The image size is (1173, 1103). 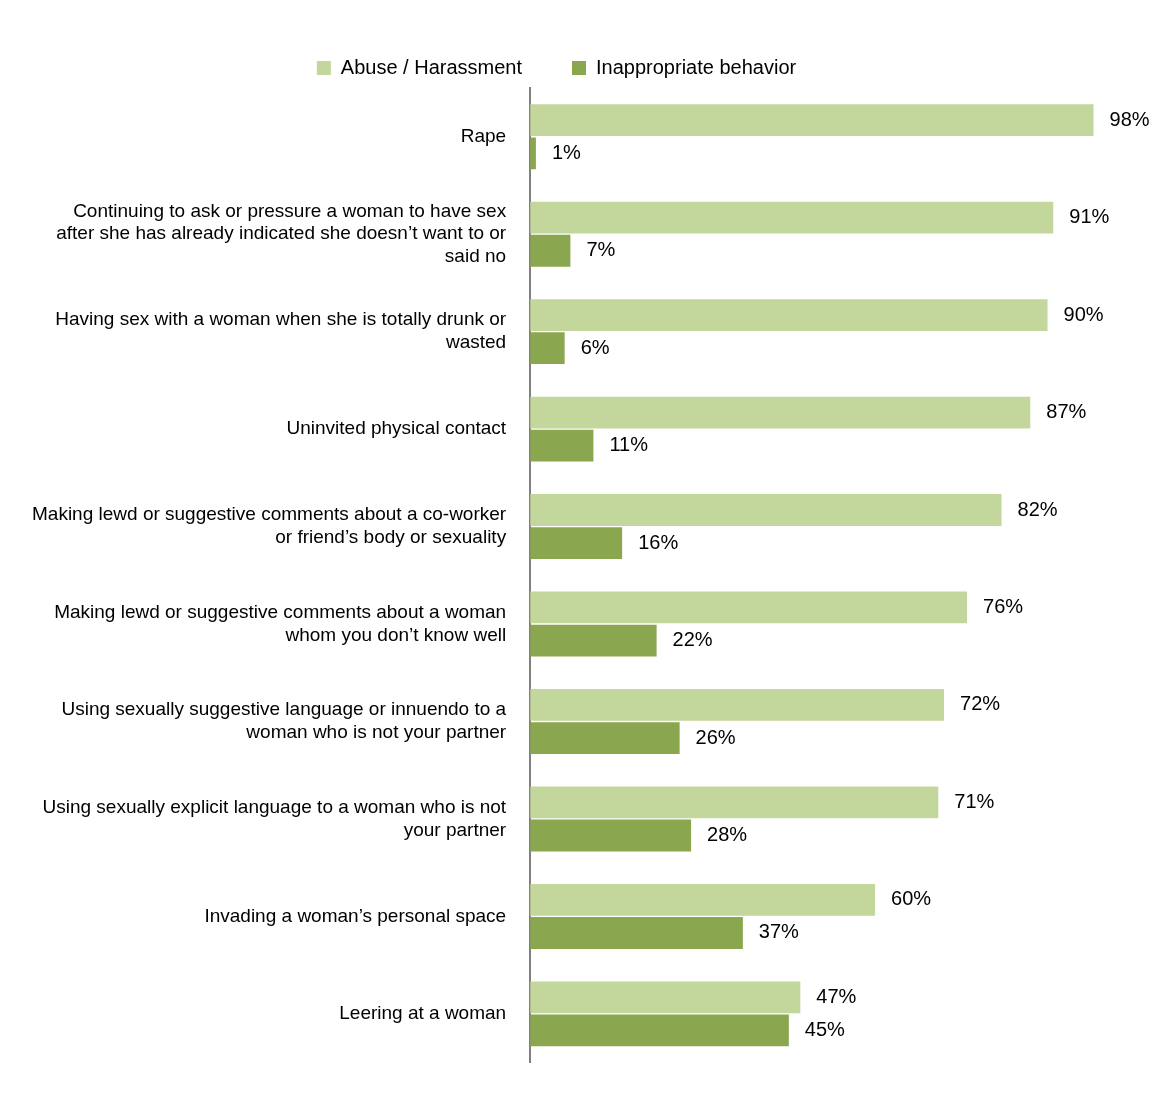 What do you see at coordinates (284, 720) in the screenshot?
I see `y-tick-label: Using sexually suggestive language or innuendo to a woman who is not your partner` at bounding box center [284, 720].